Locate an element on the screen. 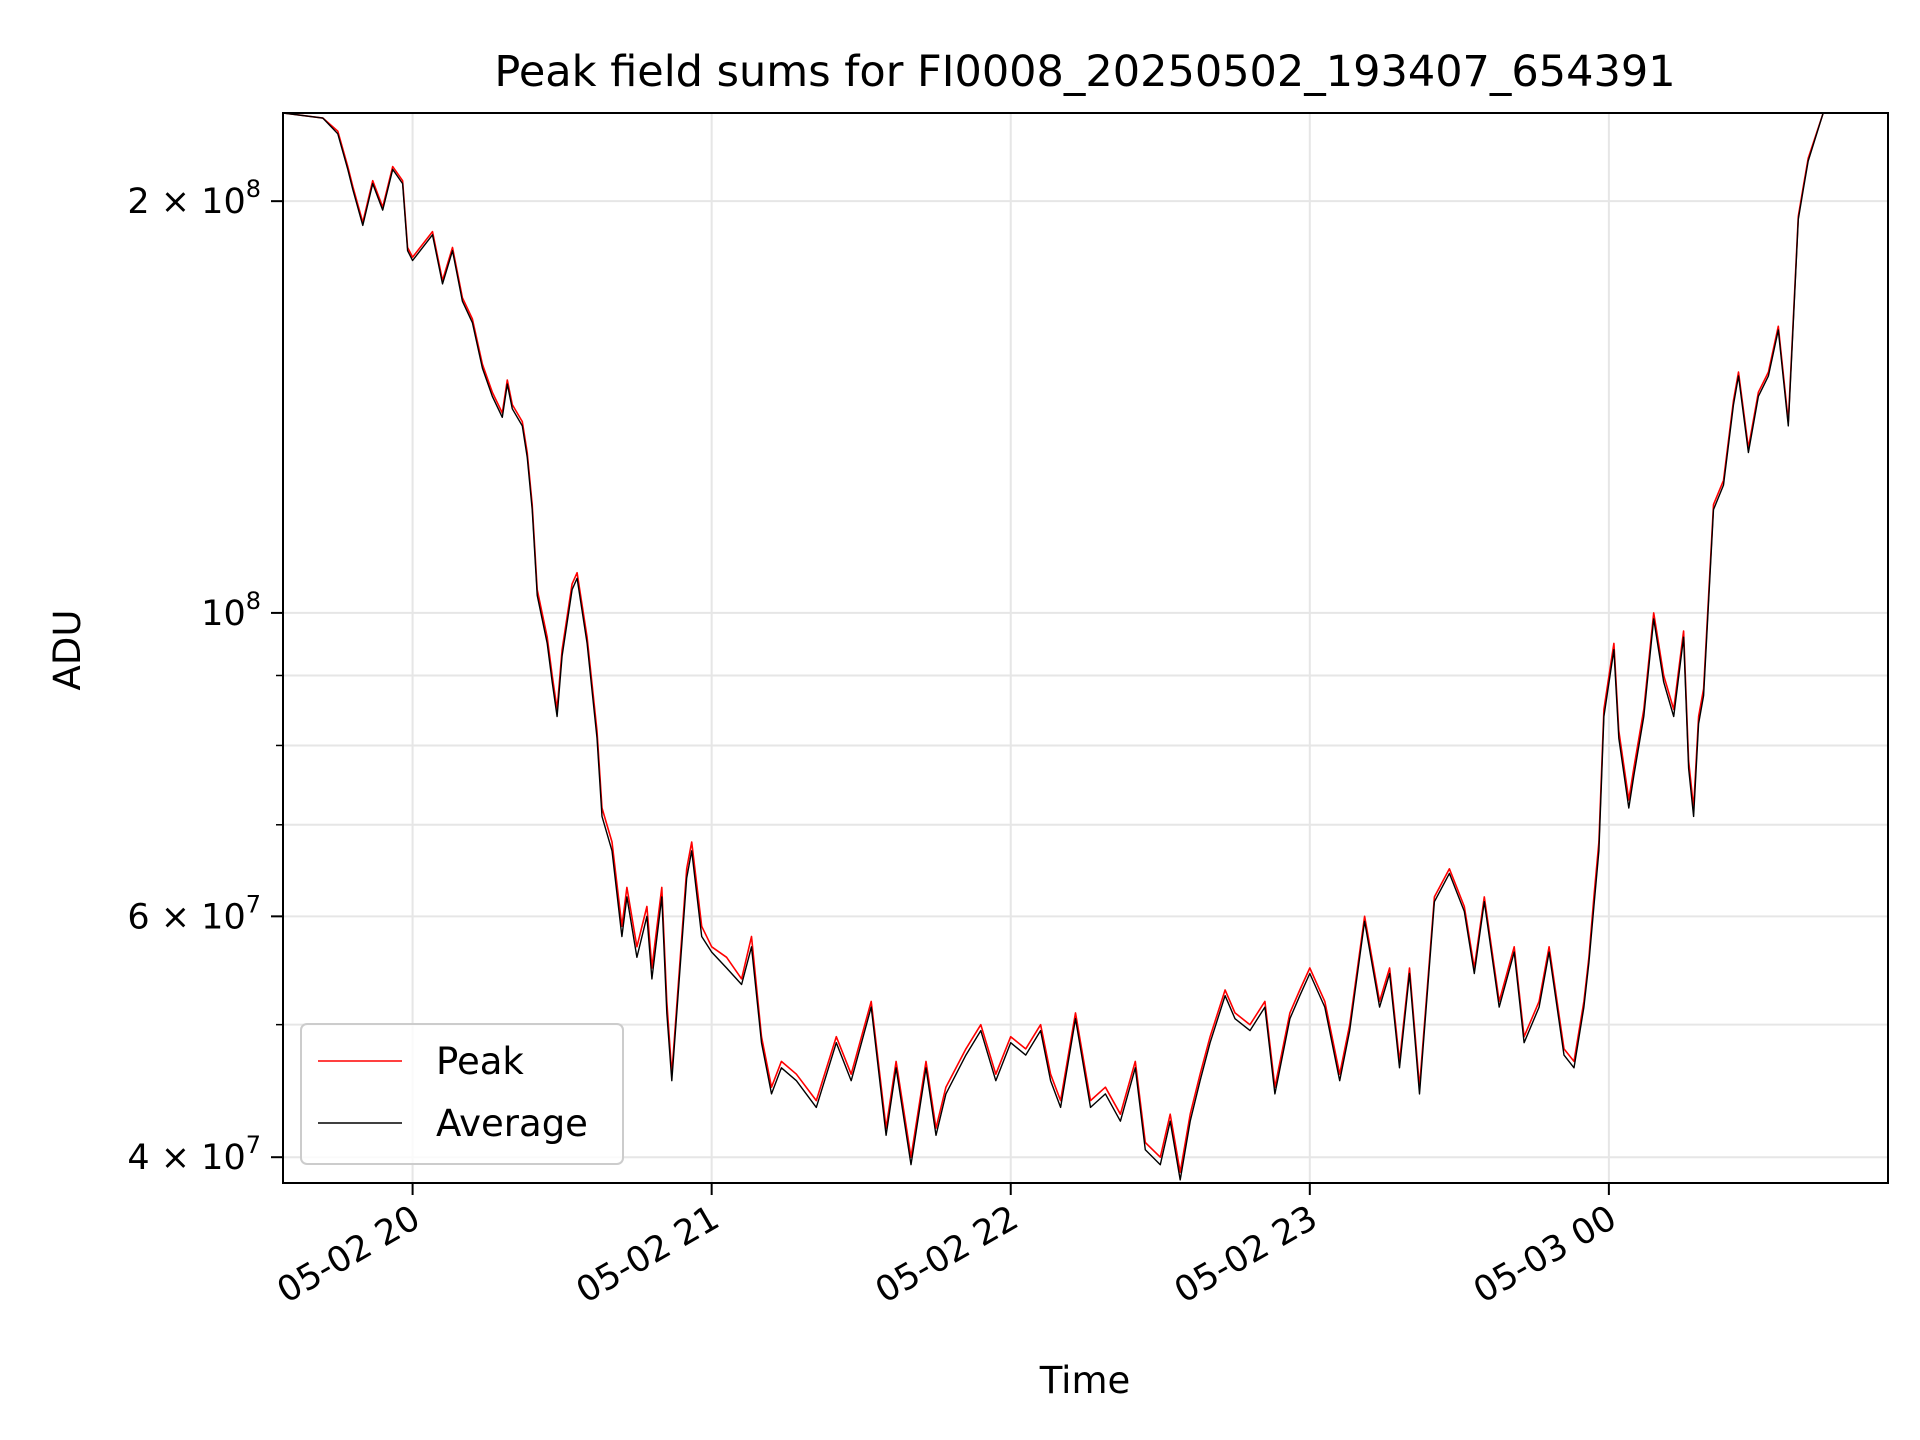 Image resolution: width=1920 pixels, height=1440 pixels. y-tick-label: 108 is located at coordinates (231, 610).